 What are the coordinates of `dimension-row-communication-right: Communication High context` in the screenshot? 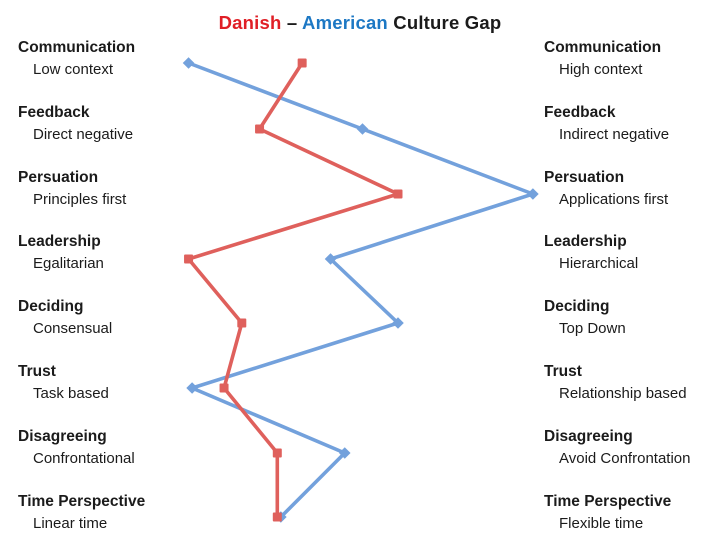 It's located at (602, 58).